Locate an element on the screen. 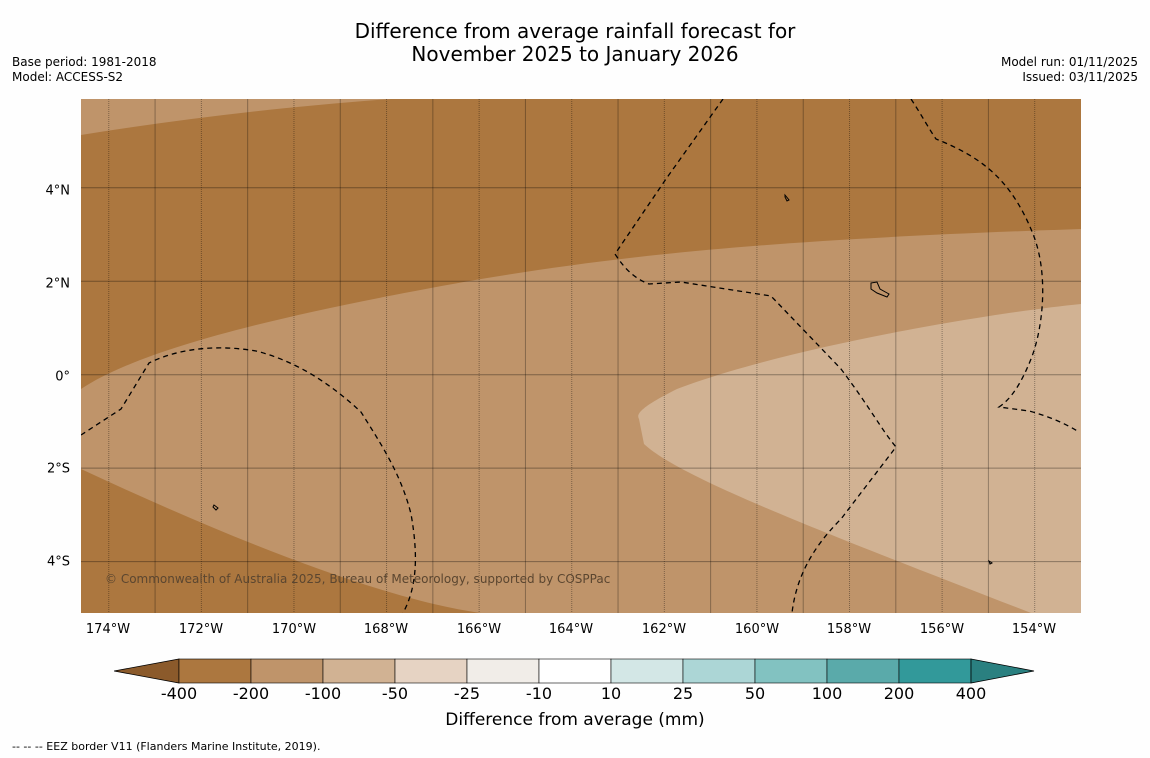  colorbar-legend is located at coordinates (574, 671).